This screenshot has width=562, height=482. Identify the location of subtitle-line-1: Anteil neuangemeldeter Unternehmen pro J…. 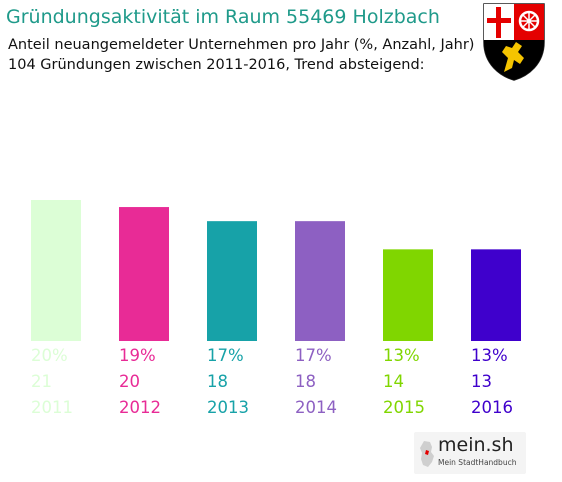
(241, 45).